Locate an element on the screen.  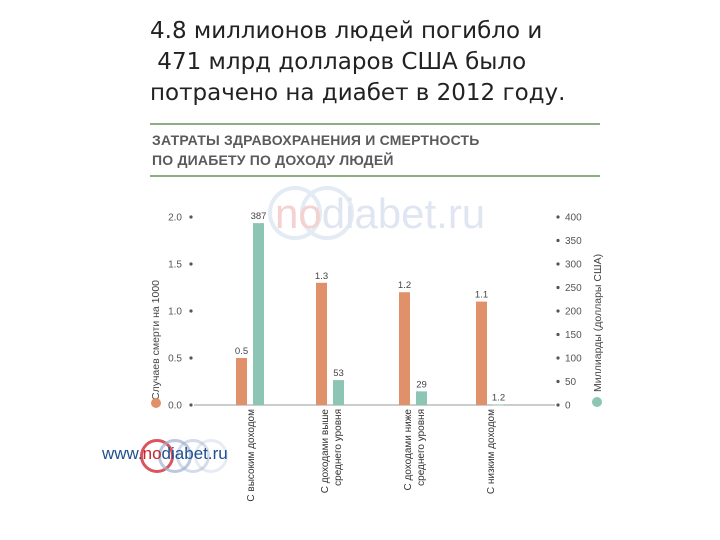
data-label-spend: 1.2 is located at coordinates (498, 397).